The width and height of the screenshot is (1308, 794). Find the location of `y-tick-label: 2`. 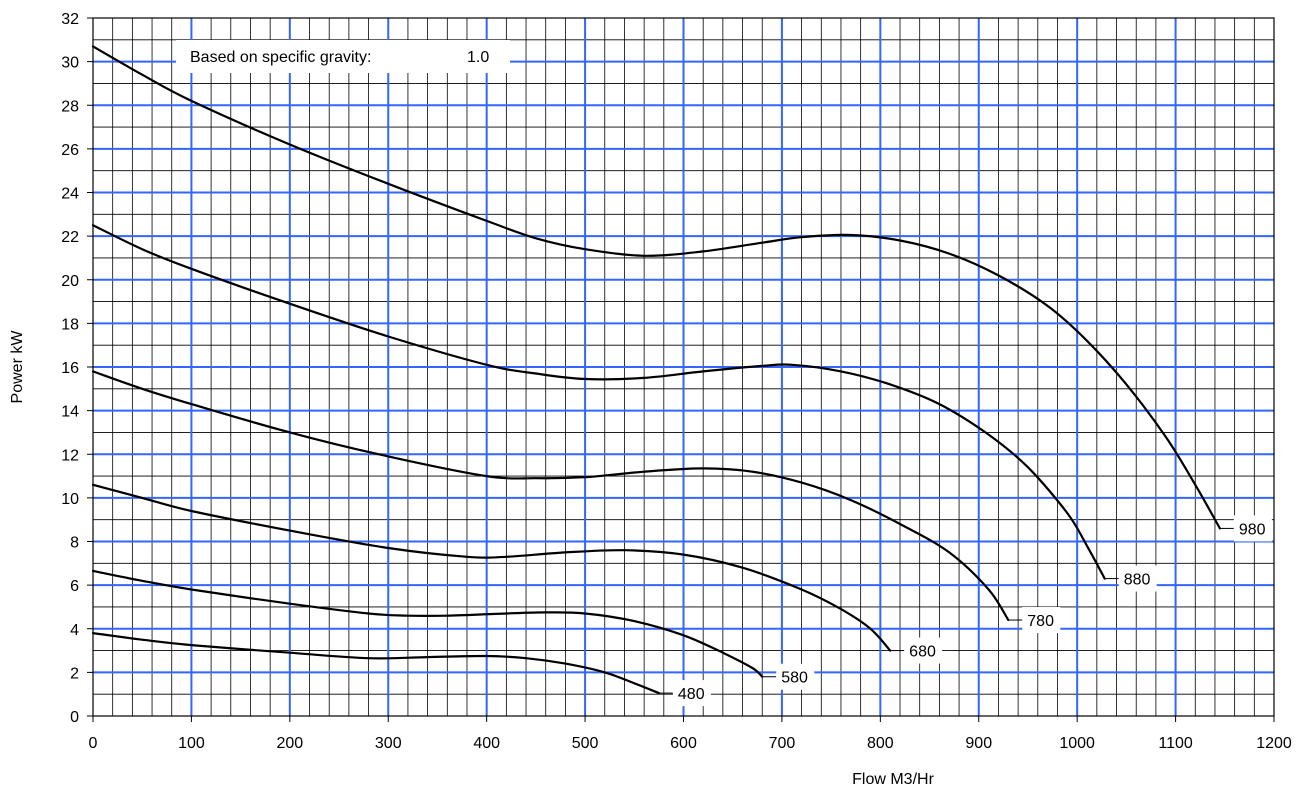

y-tick-label: 2 is located at coordinates (74, 673).